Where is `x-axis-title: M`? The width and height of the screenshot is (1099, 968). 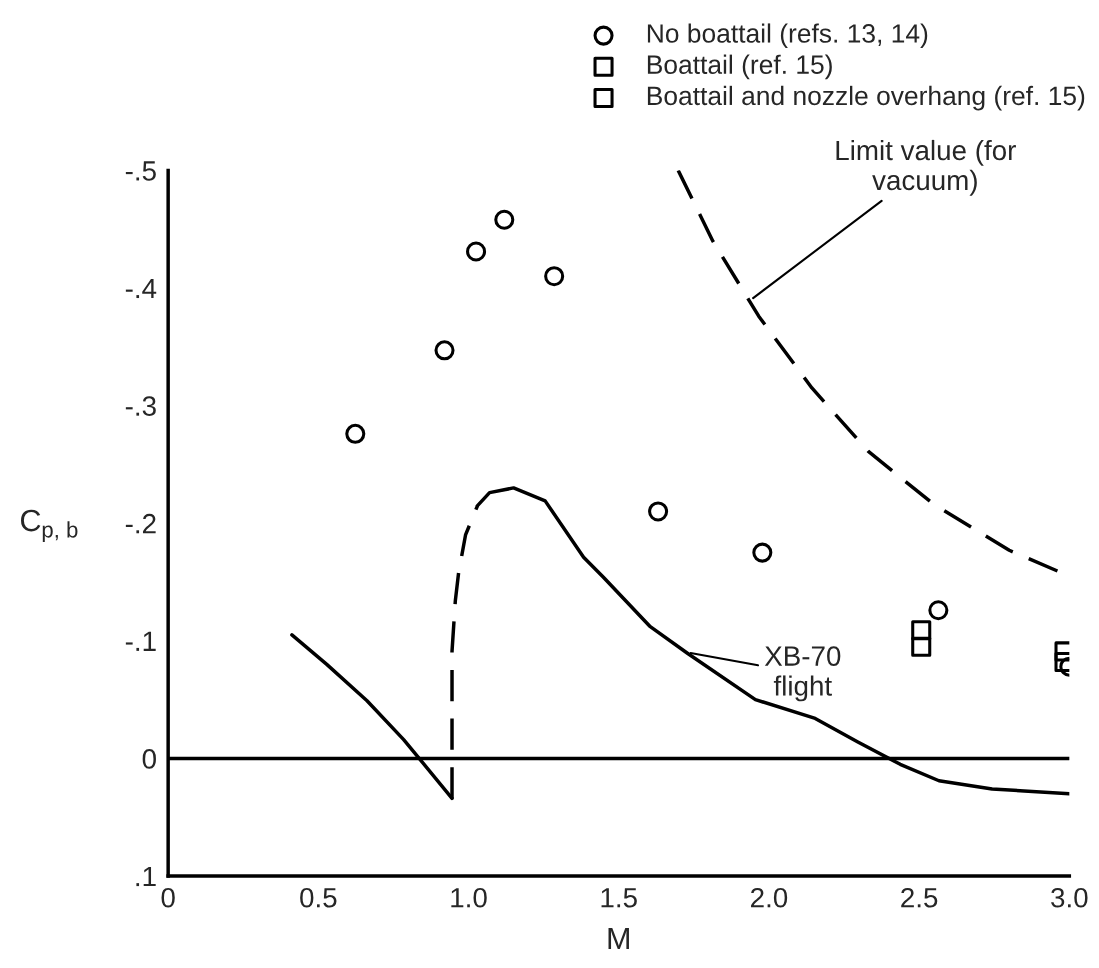
x-axis-title: M is located at coordinates (618, 939).